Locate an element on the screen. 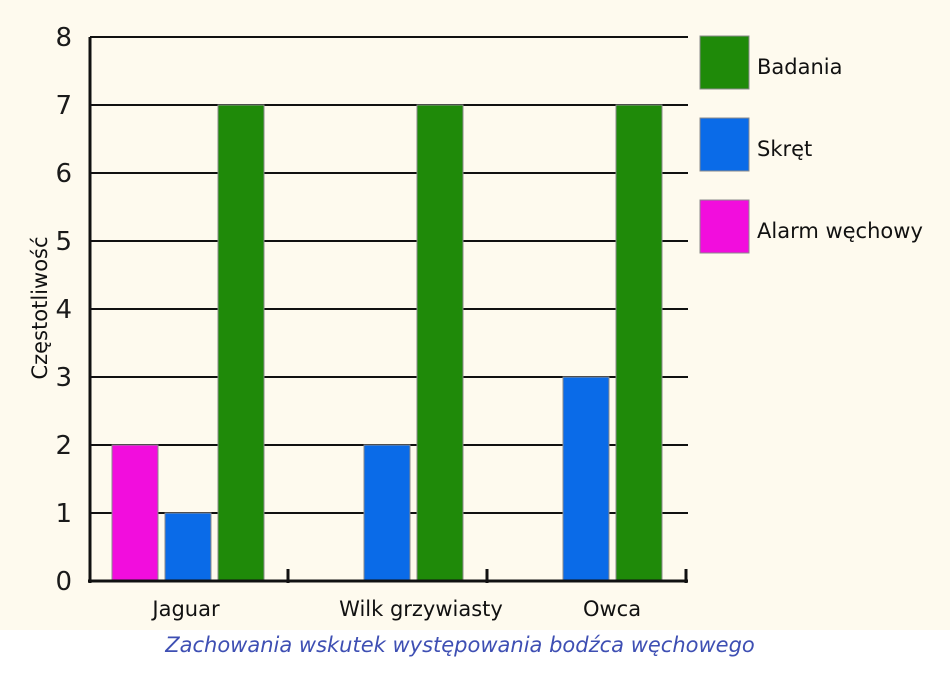 Image resolution: width=950 pixels, height=673 pixels. bar-skręt-wilk-grzywiasty is located at coordinates (387, 513).